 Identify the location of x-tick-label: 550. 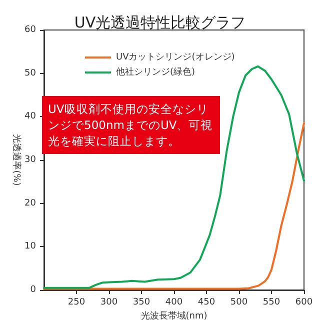
(271, 303).